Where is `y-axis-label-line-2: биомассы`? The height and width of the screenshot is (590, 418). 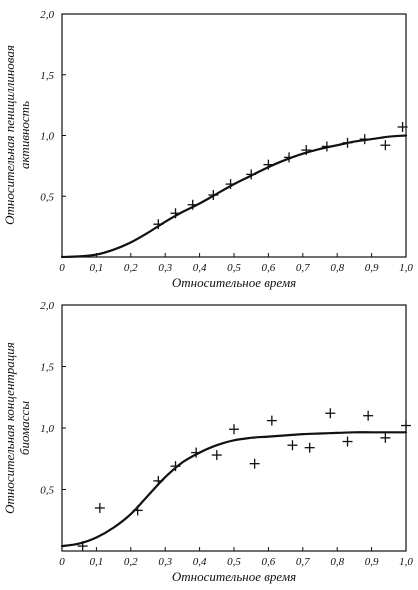 y-axis-label-line-2: биомассы is located at coordinates (24, 428).